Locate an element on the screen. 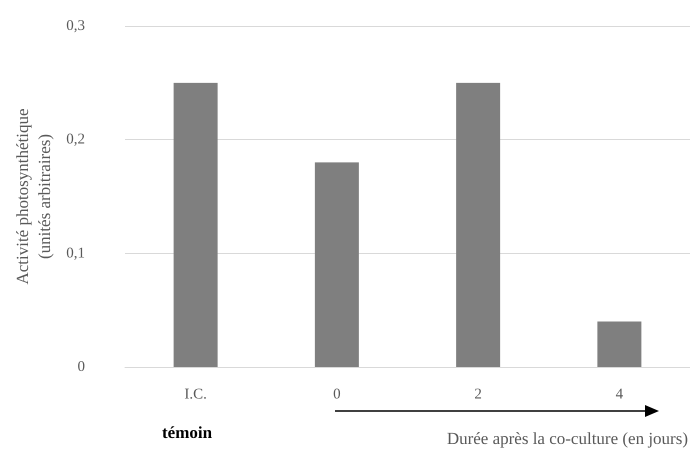  y-tick-label: 0,2 is located at coordinates (75, 140).